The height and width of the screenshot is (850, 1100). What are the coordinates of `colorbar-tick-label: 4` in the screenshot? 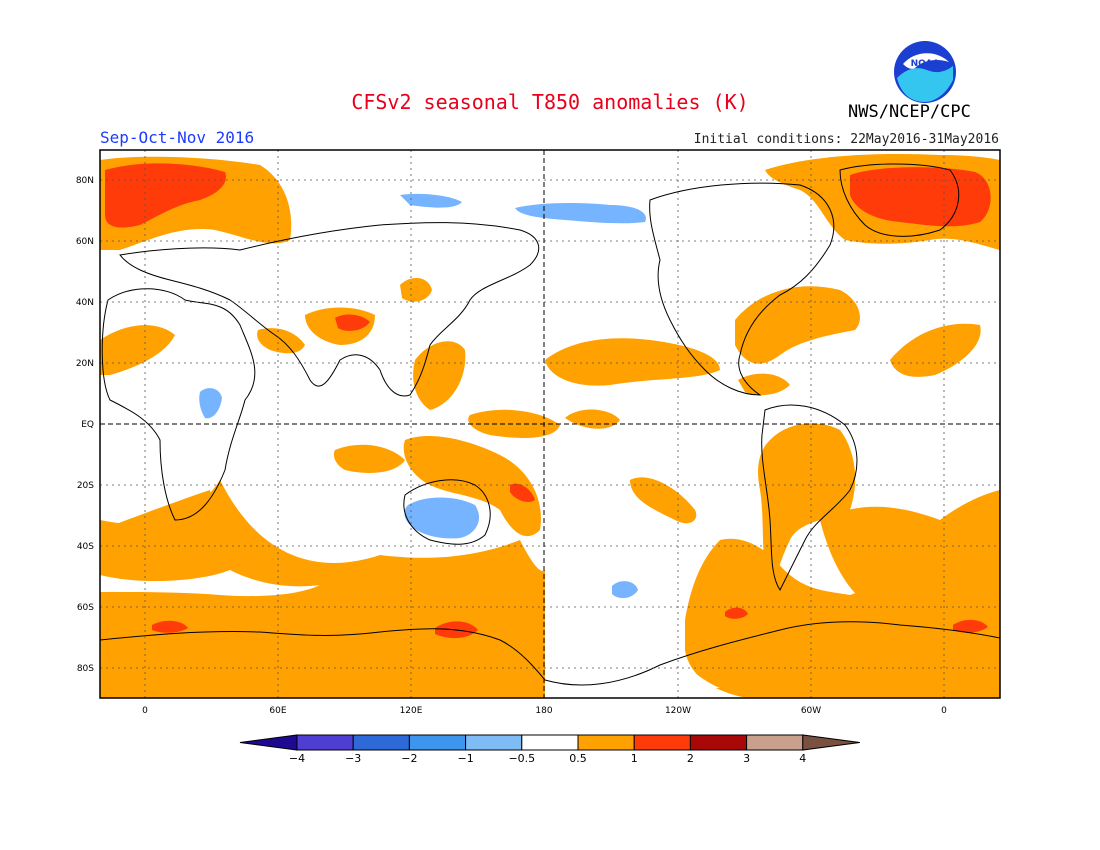 It's located at (802, 758).